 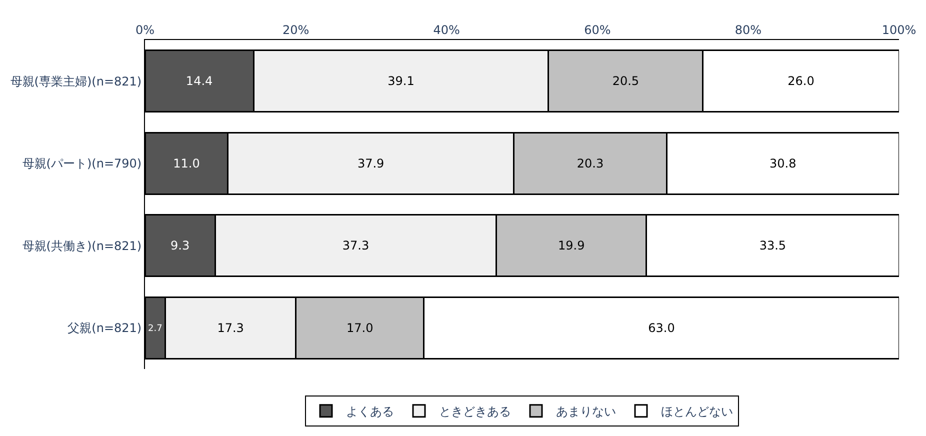 What do you see at coordinates (661, 327) in the screenshot?
I see `data-label: 63.0` at bounding box center [661, 327].